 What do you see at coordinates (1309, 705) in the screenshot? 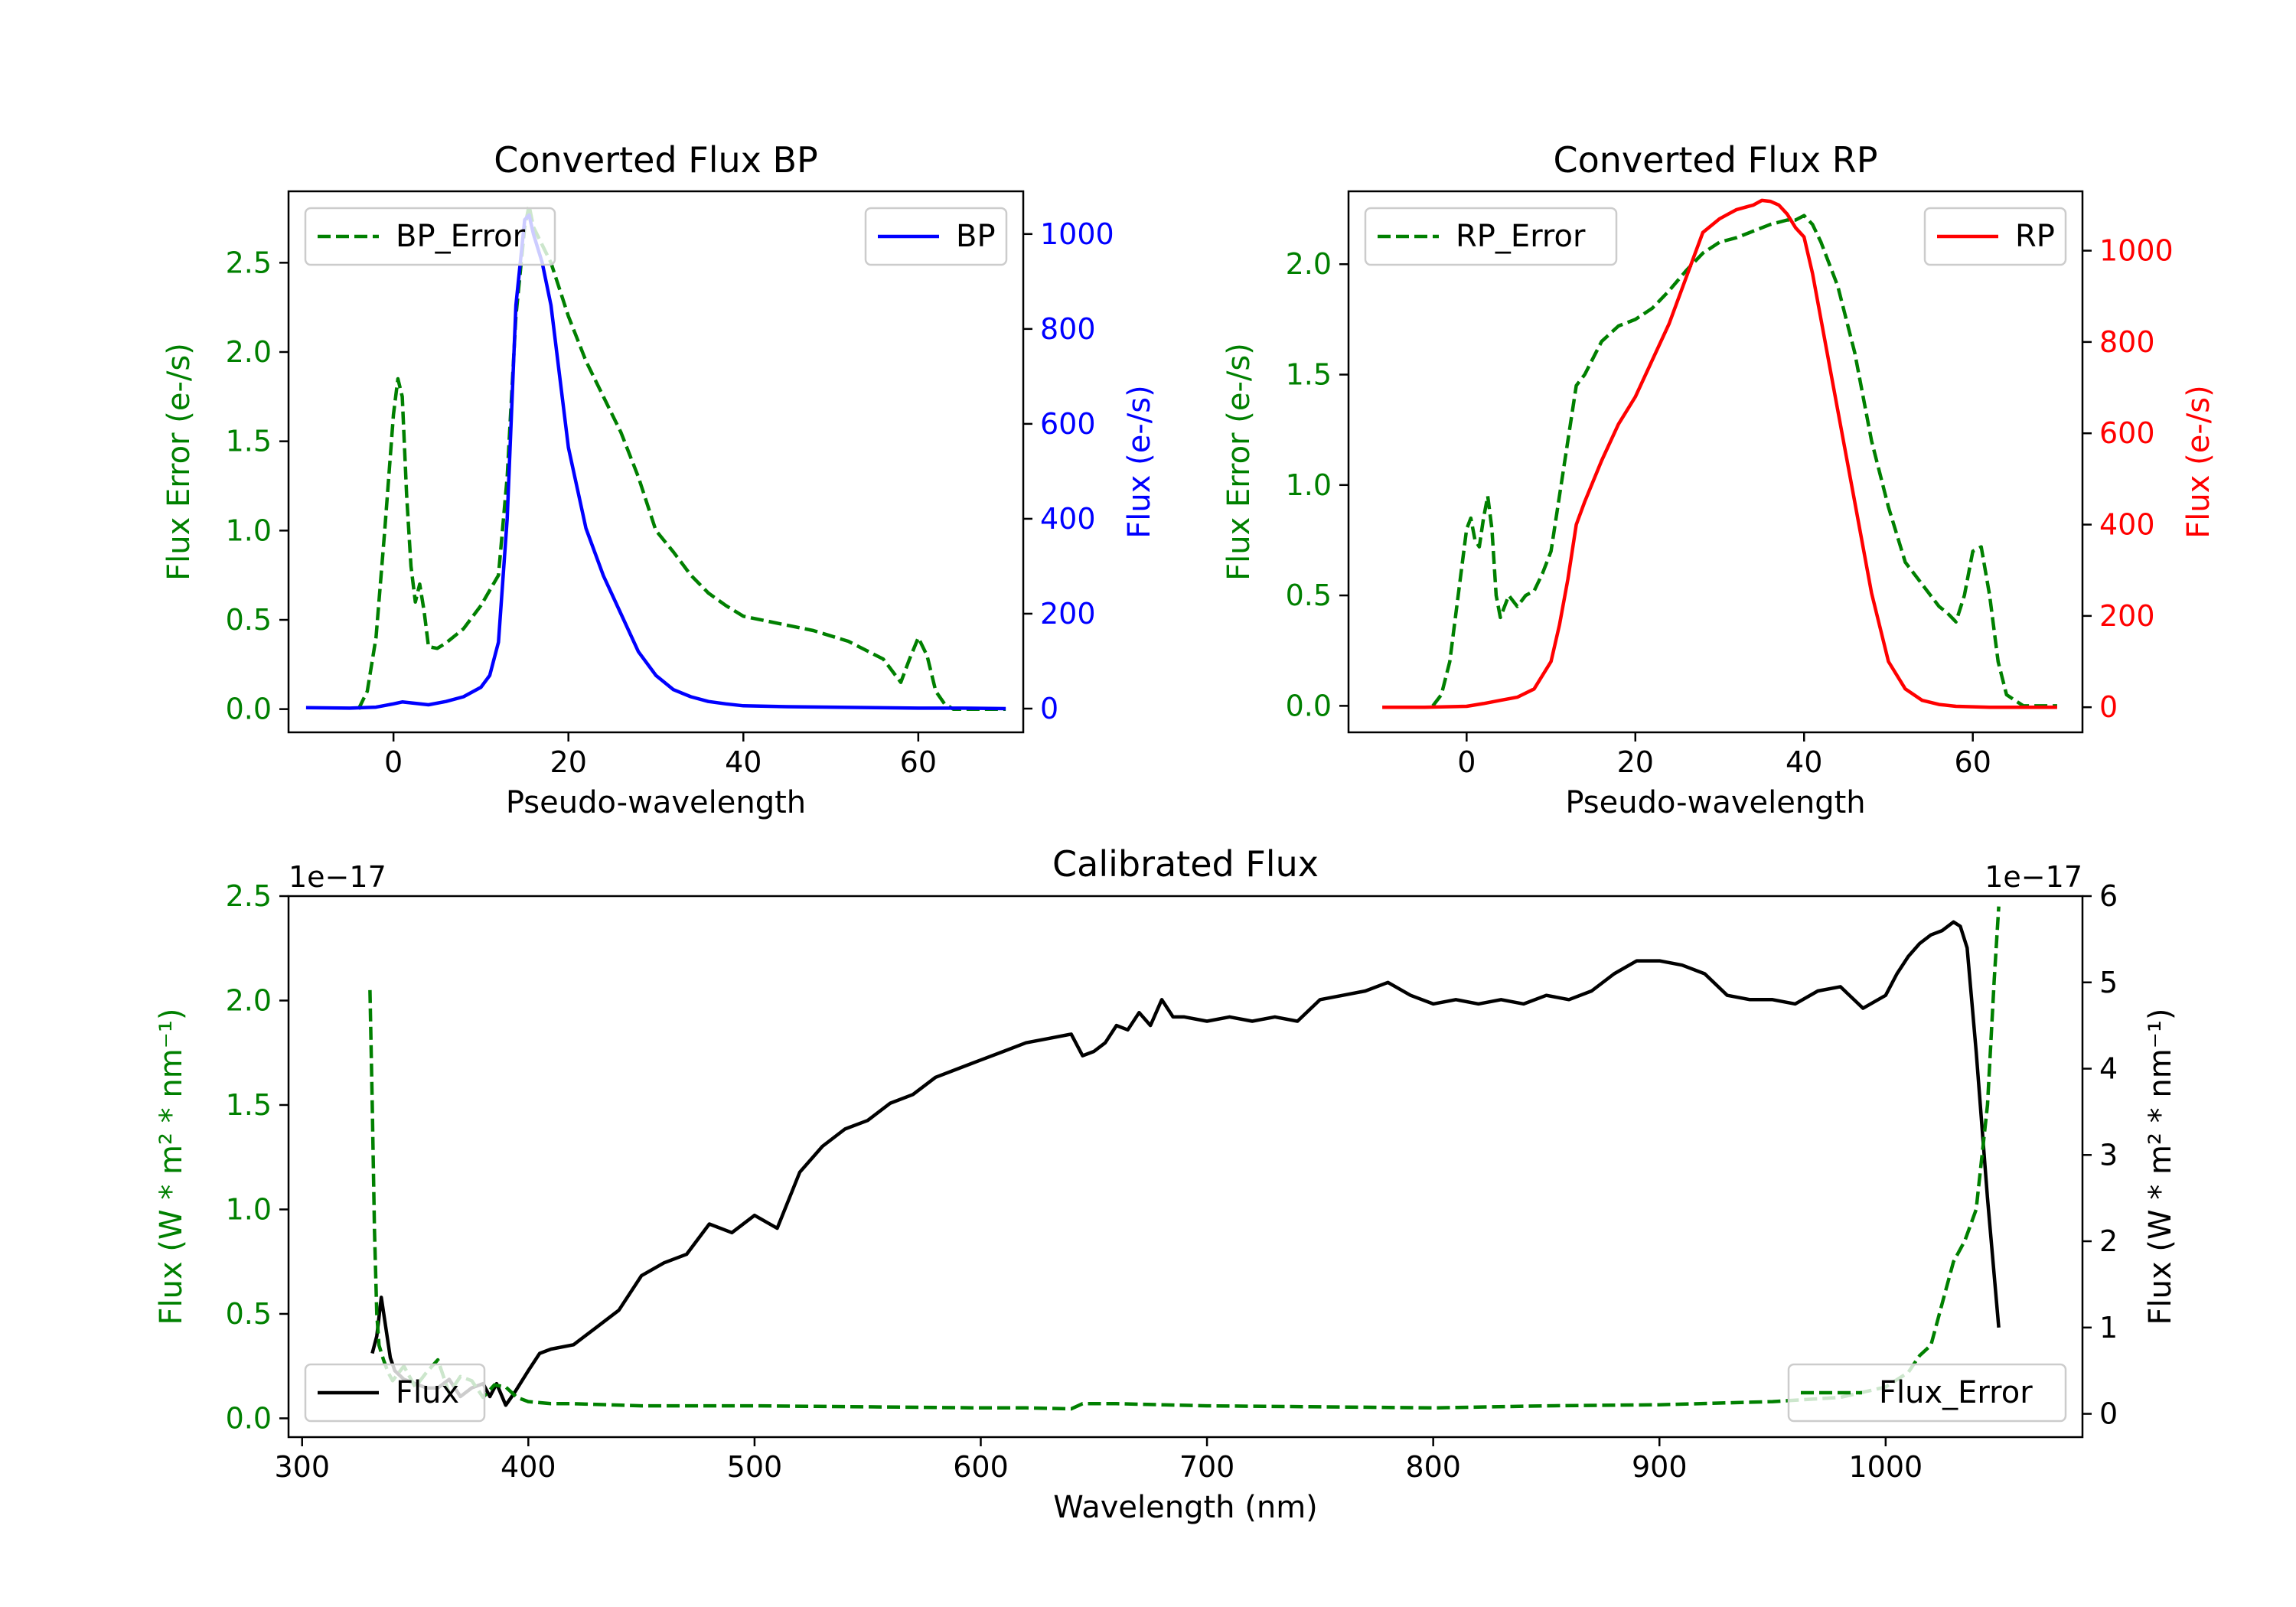
I see `rp-ytick-left-label: 0.0` at bounding box center [1309, 705].